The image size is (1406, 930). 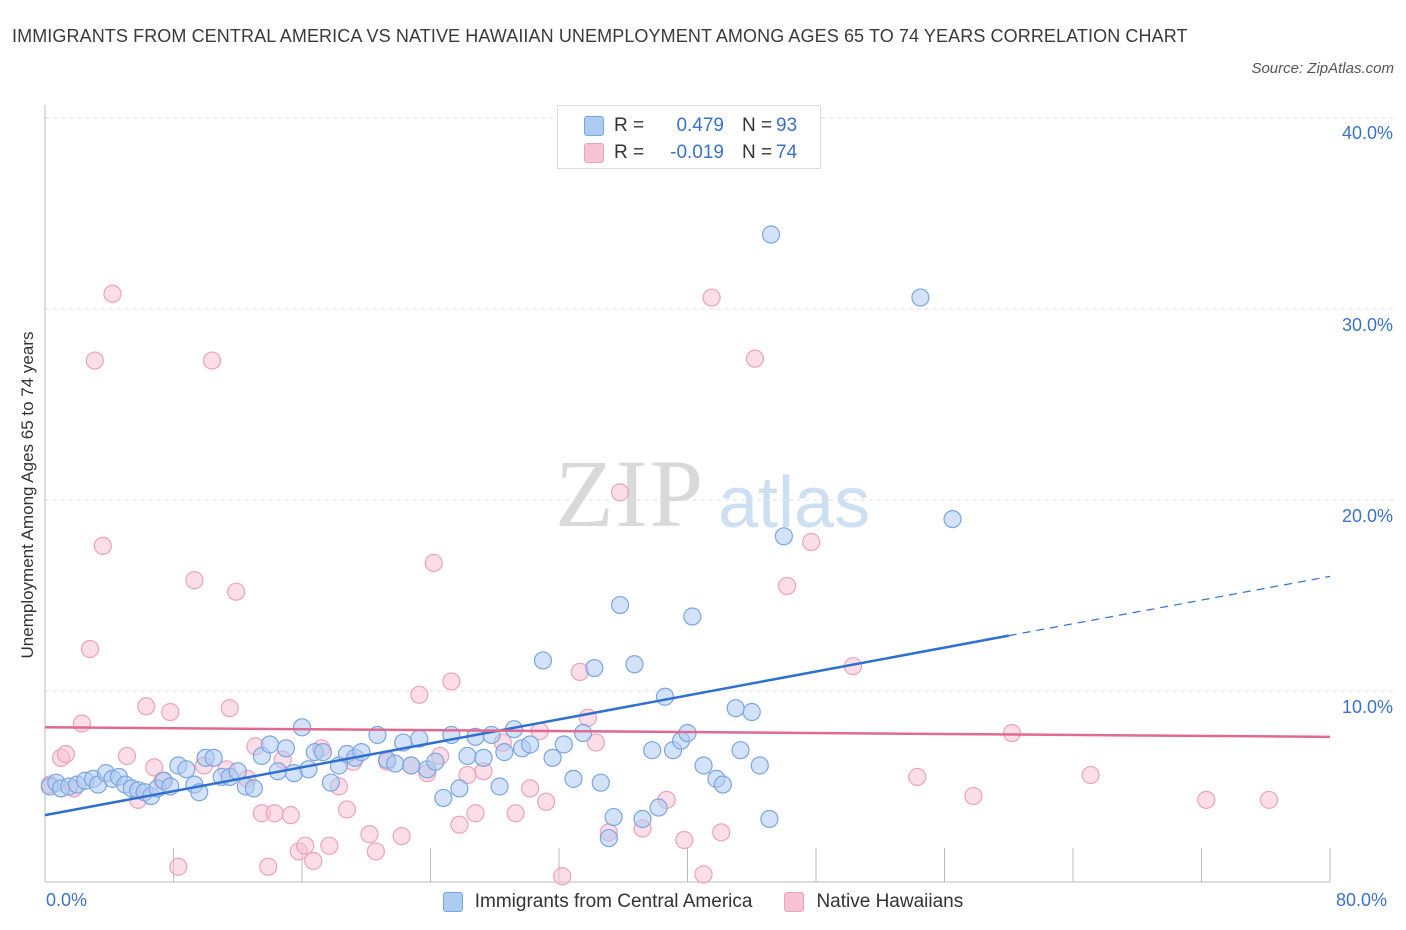 I want to click on x-tick-label-max: 80.0%, so click(x=1362, y=900).